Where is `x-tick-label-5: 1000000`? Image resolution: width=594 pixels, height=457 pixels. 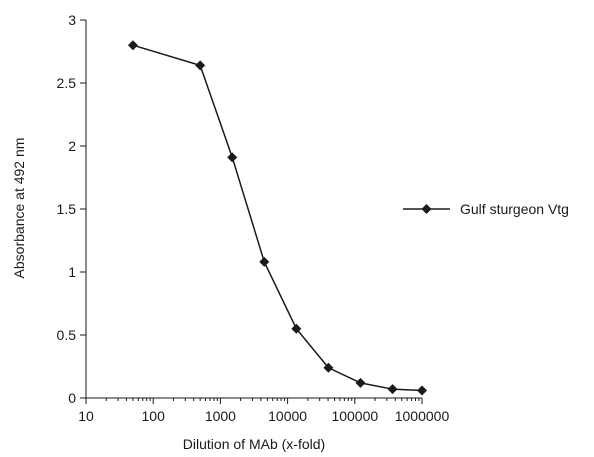
x-tick-label-5: 1000000 is located at coordinates (422, 416).